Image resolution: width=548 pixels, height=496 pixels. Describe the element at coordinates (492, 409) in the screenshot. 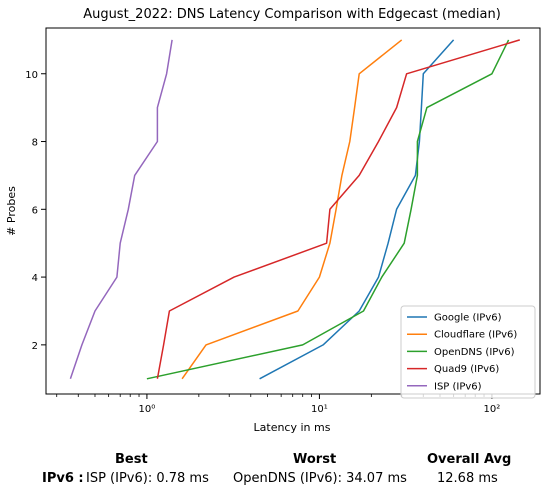

I see `x-tick-label: 10²` at that location.